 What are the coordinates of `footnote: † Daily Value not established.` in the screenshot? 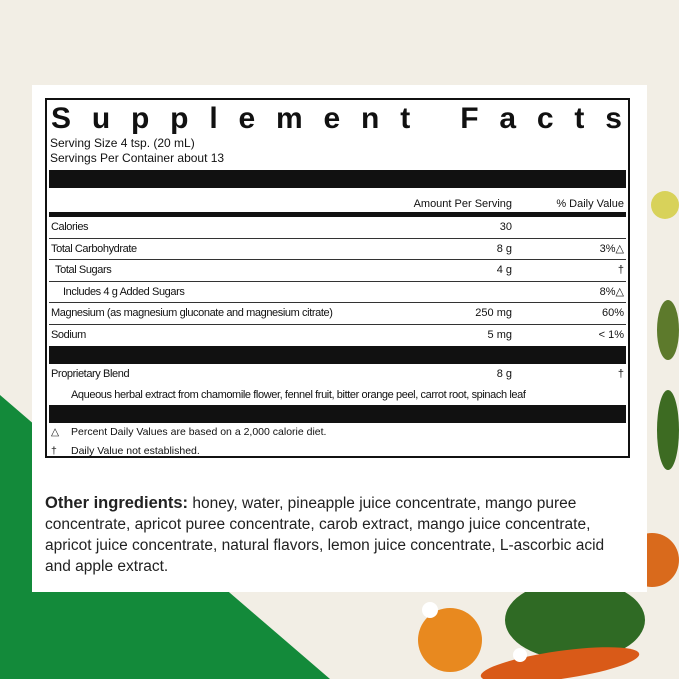 It's located at (337, 451).